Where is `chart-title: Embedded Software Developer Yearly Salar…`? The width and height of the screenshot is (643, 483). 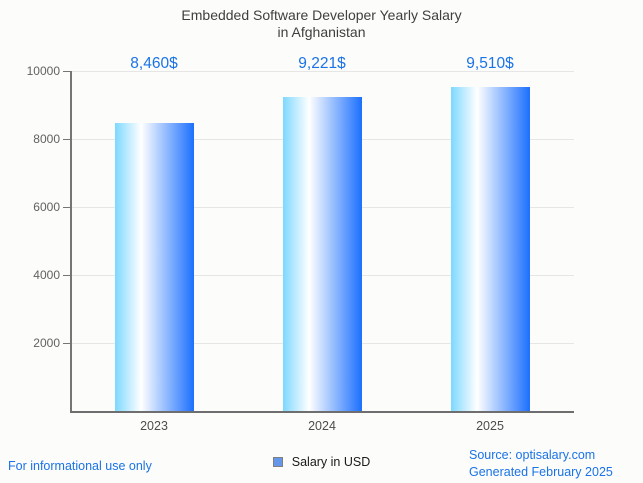 chart-title: Embedded Software Developer Yearly Salar… is located at coordinates (321, 24).